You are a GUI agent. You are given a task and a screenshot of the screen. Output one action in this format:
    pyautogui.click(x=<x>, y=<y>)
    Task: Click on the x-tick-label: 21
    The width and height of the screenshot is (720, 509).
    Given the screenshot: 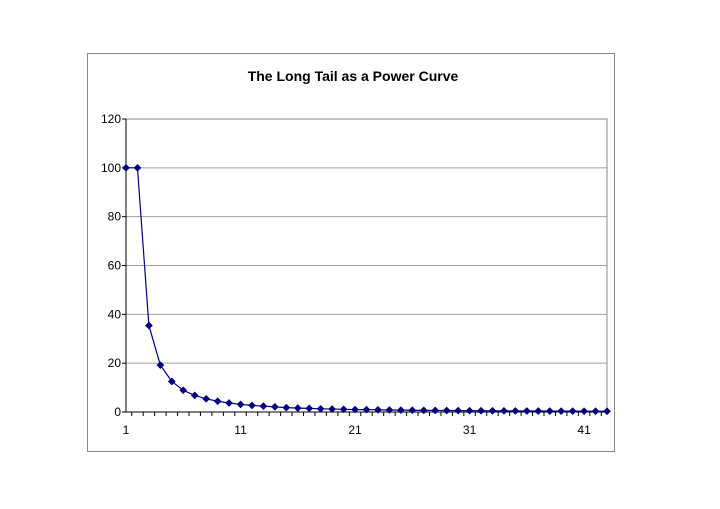 What is the action you would take?
    pyautogui.click(x=355, y=430)
    